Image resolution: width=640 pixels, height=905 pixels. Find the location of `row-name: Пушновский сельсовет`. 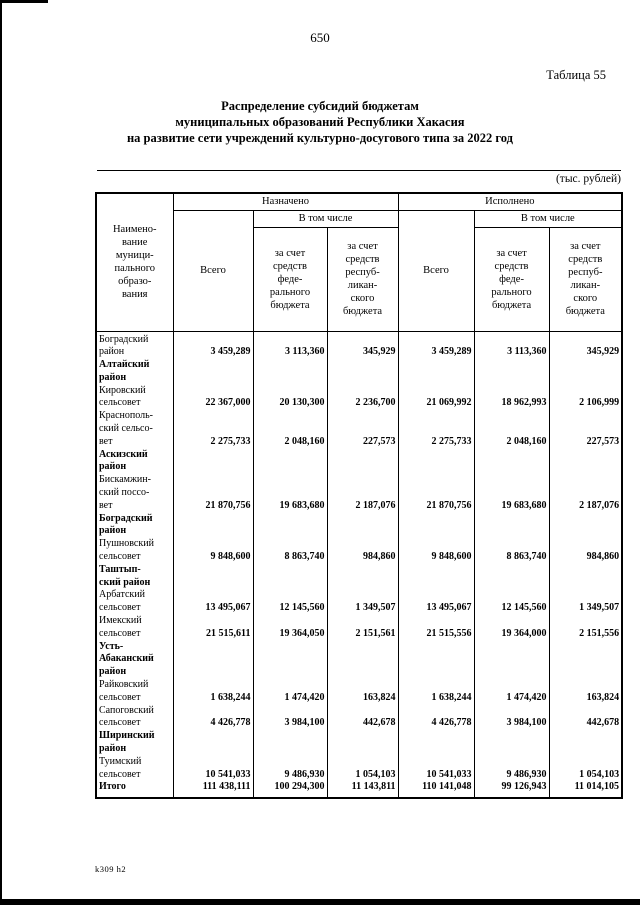

row-name: Пушновский сельсовет is located at coordinates (134, 551).